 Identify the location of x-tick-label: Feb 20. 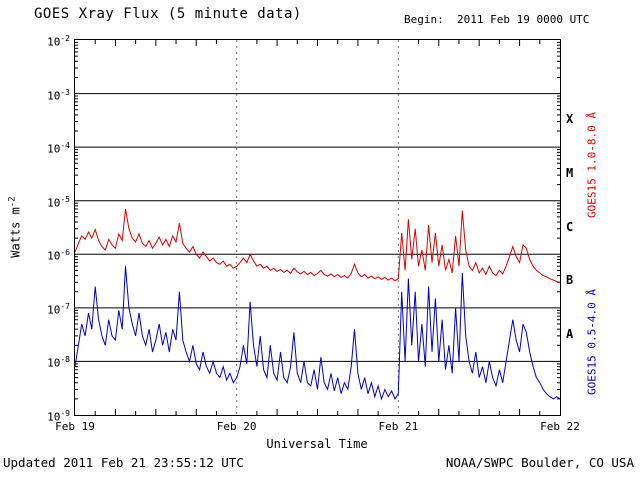
(236, 426).